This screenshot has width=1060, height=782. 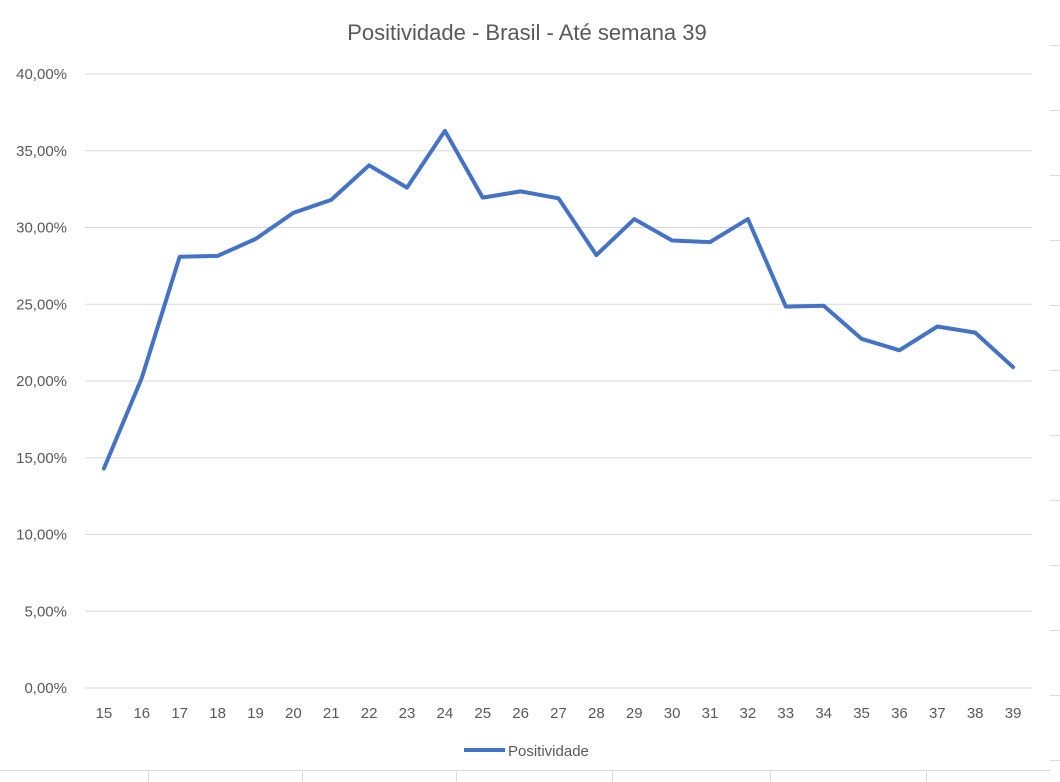 I want to click on y-tick-label: 0,00%, so click(x=45, y=688).